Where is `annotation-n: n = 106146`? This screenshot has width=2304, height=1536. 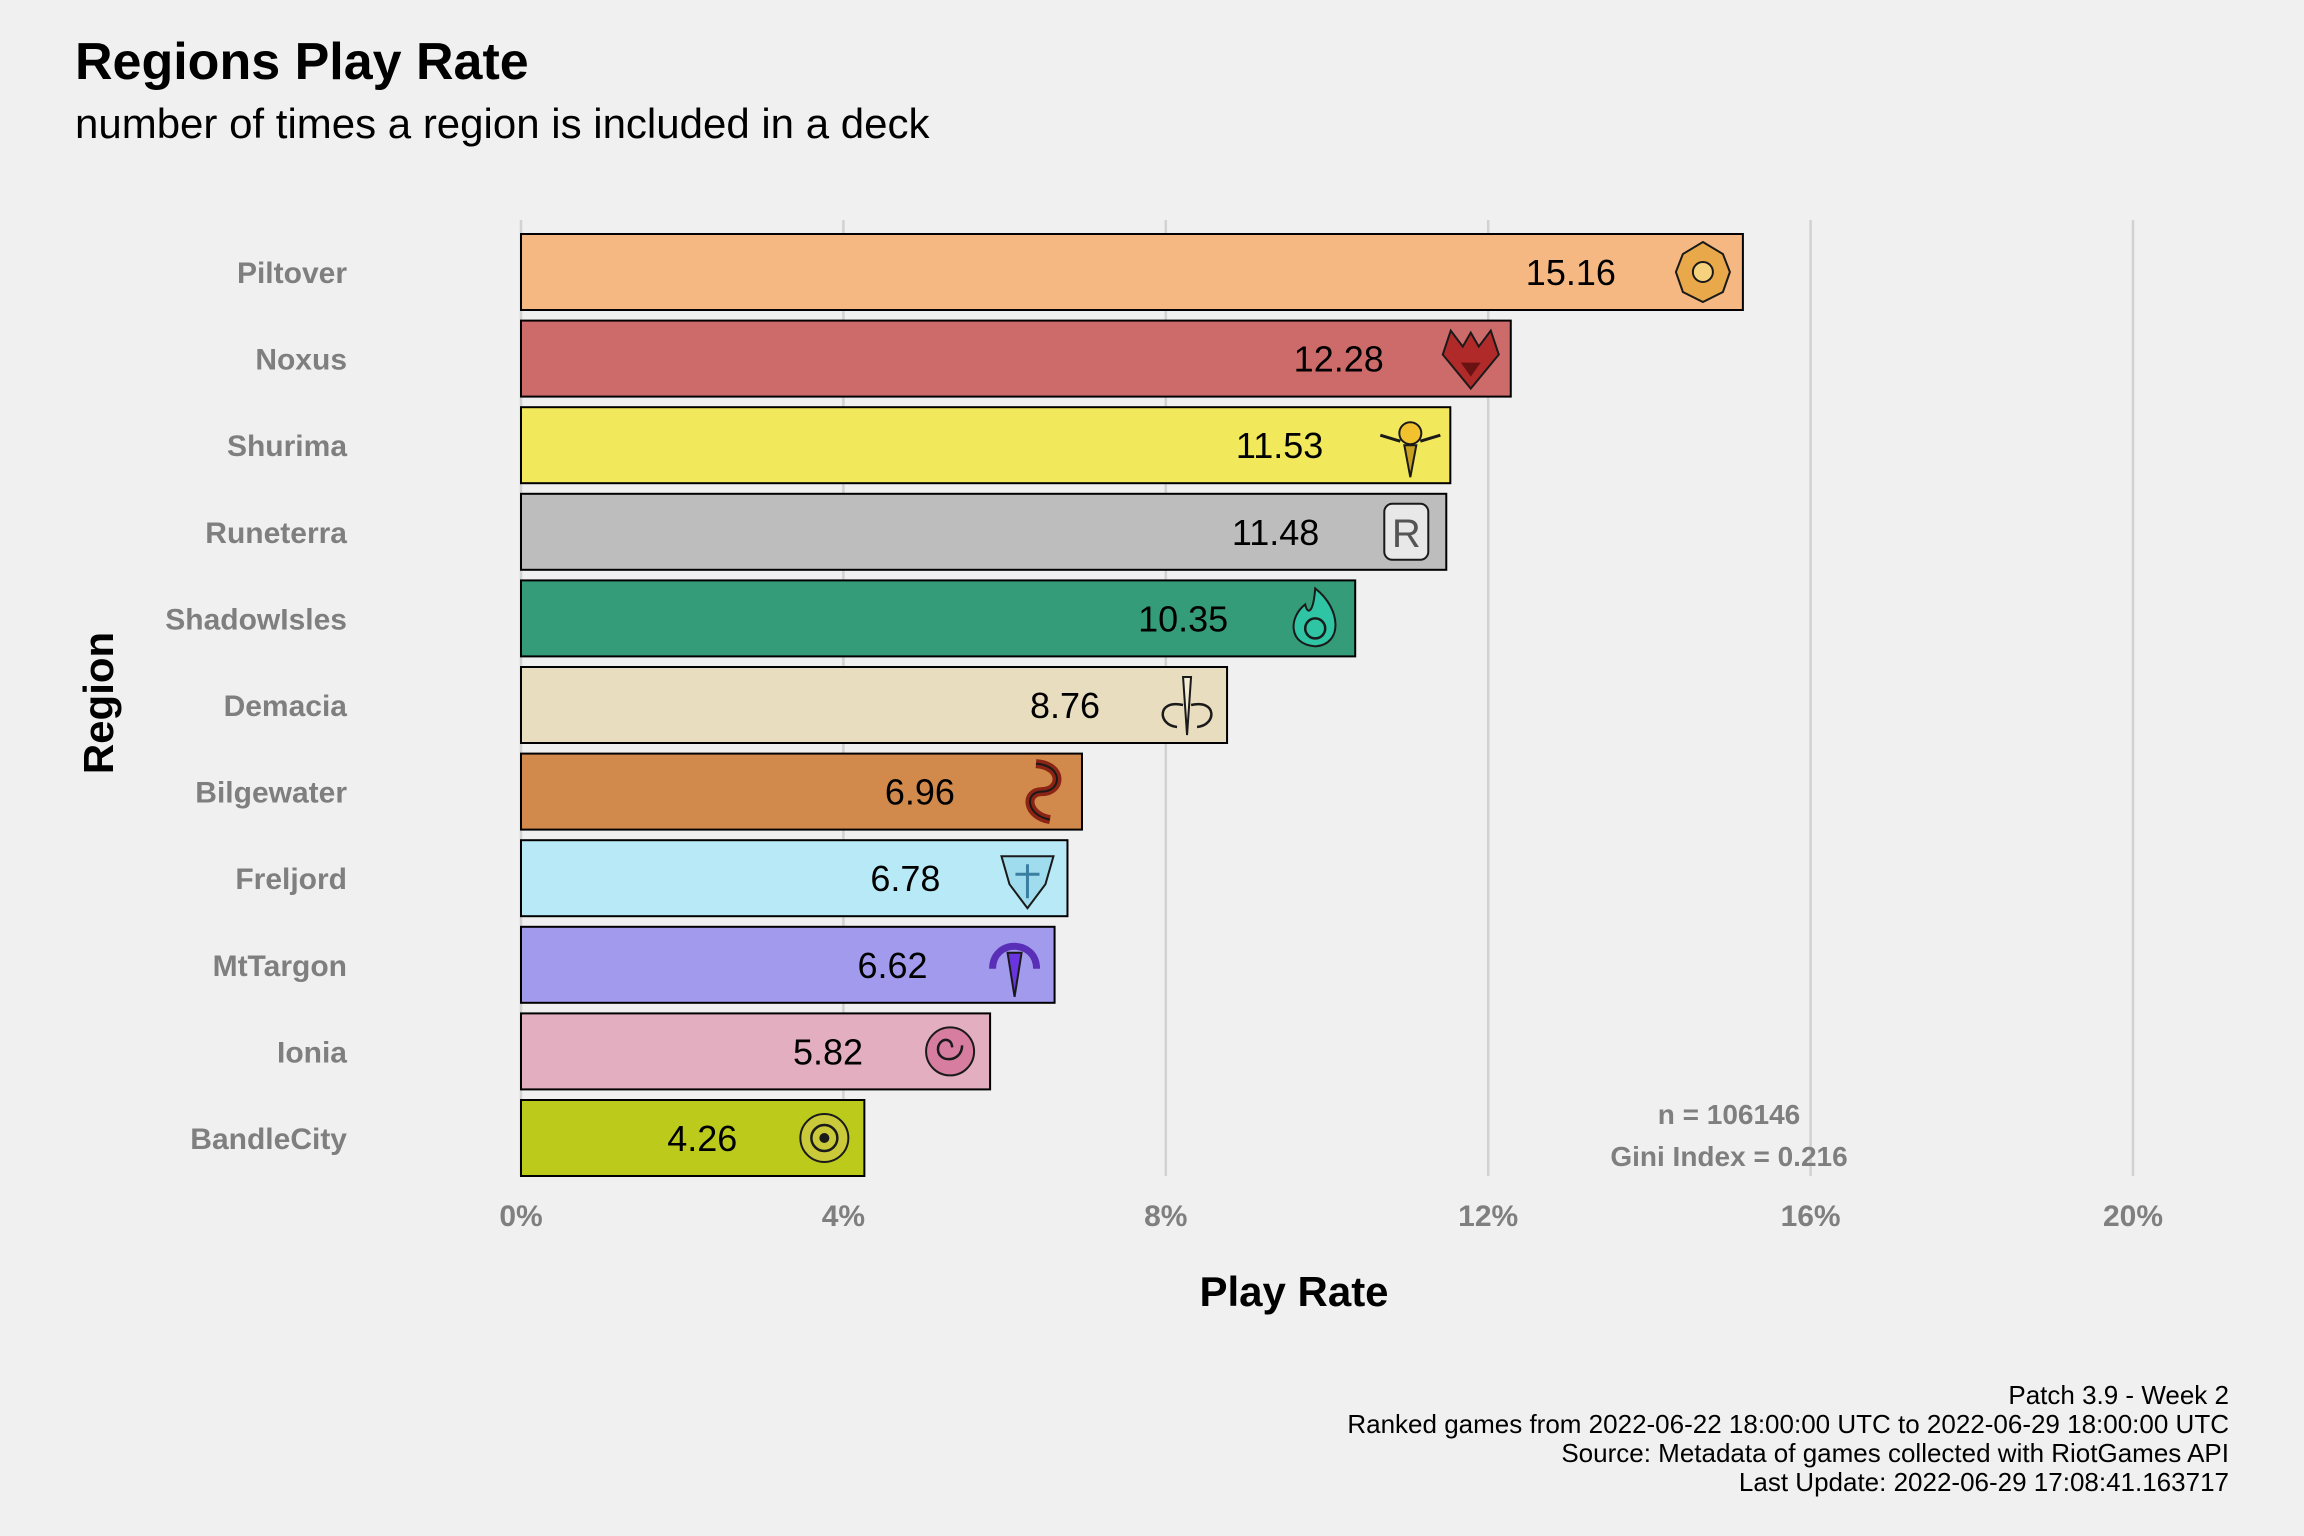 annotation-n: n = 106146 is located at coordinates (1729, 1114).